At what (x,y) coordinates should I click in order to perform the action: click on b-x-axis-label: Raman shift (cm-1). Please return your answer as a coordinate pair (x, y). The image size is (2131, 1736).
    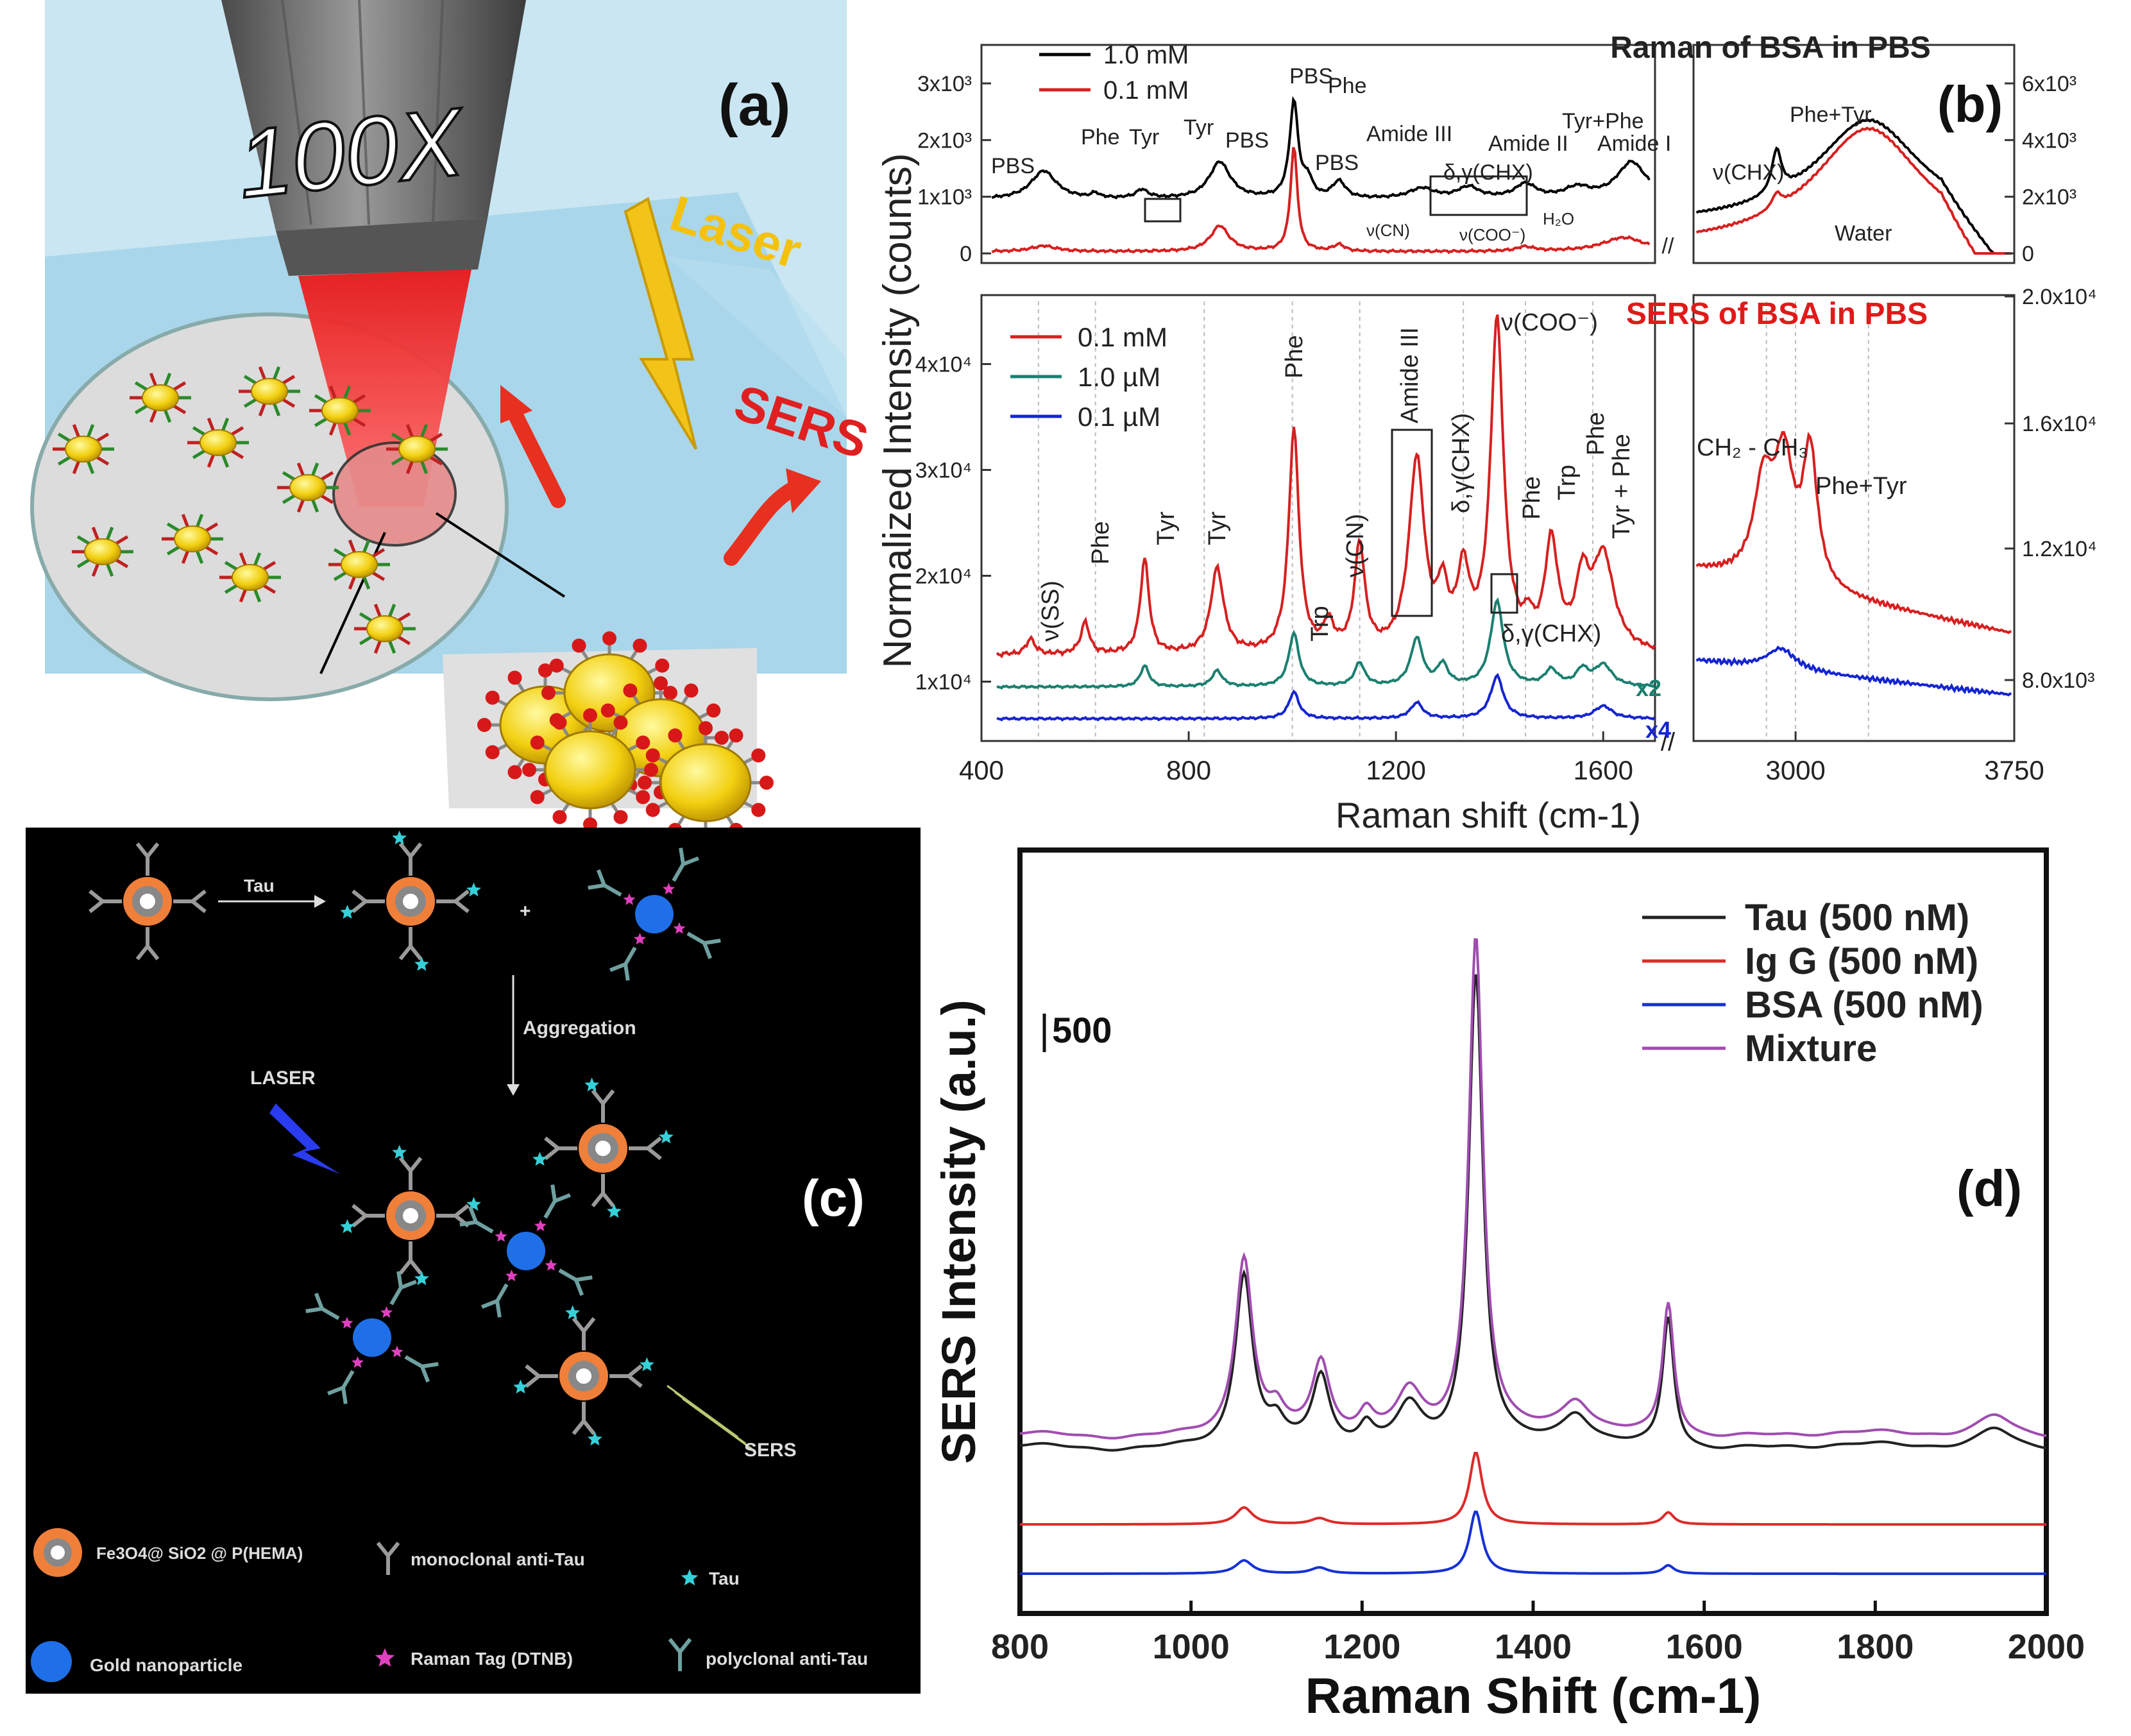
    Looking at the image, I should click on (1488, 815).